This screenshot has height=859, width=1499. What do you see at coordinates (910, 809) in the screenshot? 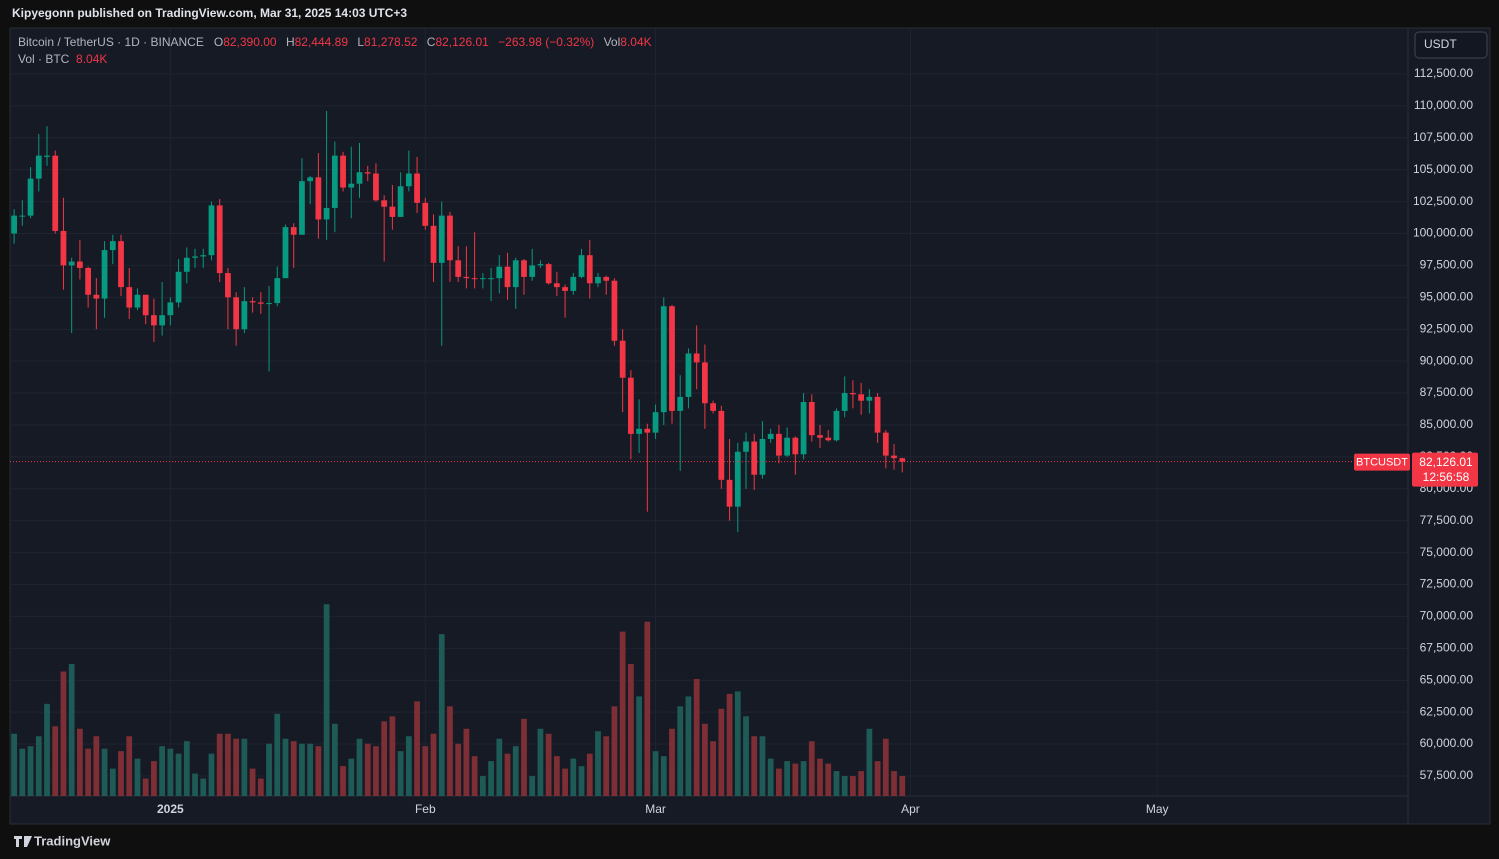
I see `x-tick-label: Apr` at bounding box center [910, 809].